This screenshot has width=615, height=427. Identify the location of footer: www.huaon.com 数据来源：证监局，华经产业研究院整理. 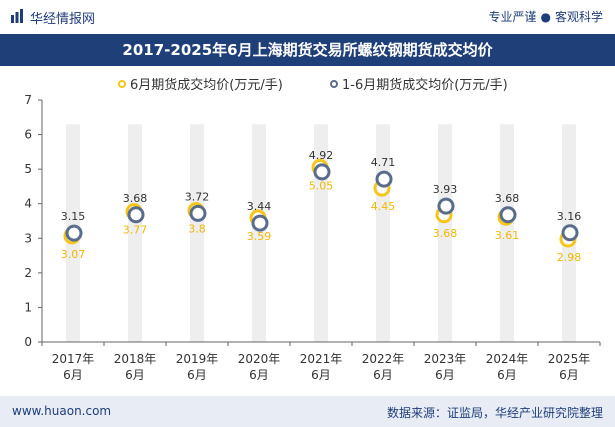
(307, 411).